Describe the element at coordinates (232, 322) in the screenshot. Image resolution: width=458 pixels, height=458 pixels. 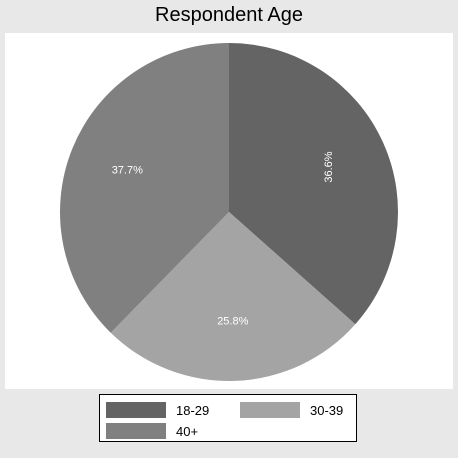
I see `slice-label-30-39: 25.8%` at that location.